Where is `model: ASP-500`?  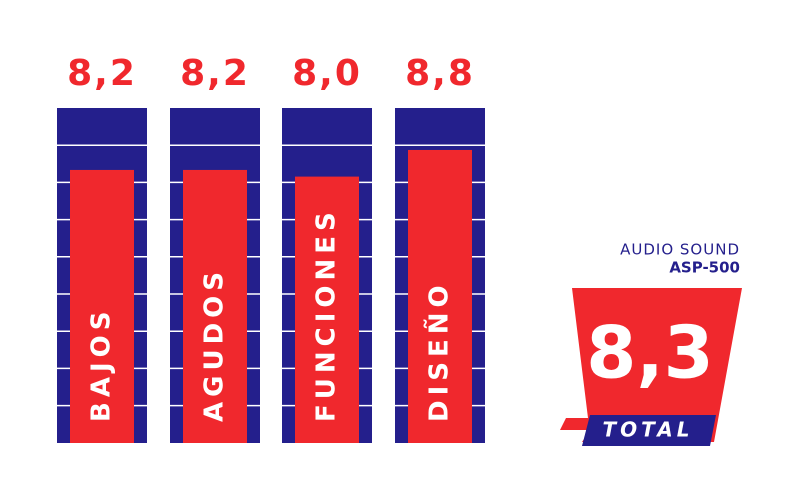 model: ASP-500 is located at coordinates (704, 268).